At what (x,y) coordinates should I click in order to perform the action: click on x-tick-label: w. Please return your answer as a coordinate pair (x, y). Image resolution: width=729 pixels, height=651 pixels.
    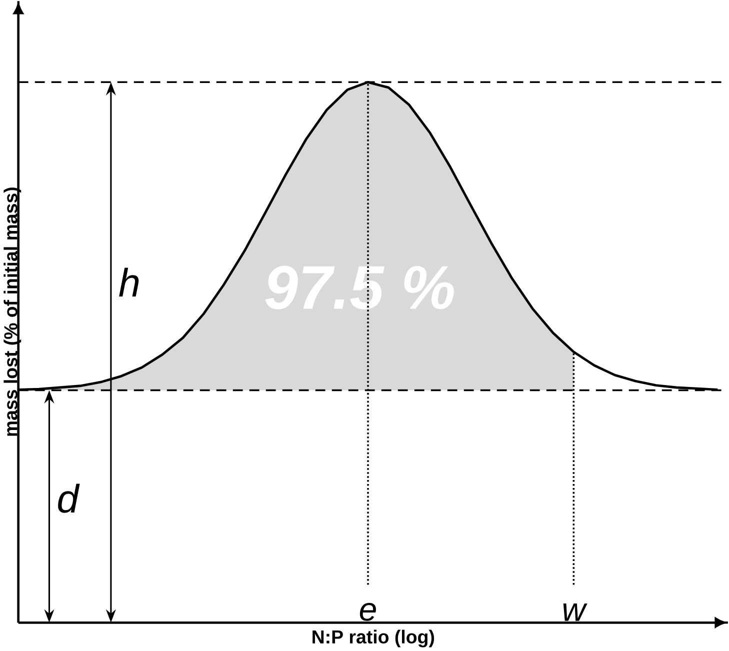
    Looking at the image, I should click on (575, 612).